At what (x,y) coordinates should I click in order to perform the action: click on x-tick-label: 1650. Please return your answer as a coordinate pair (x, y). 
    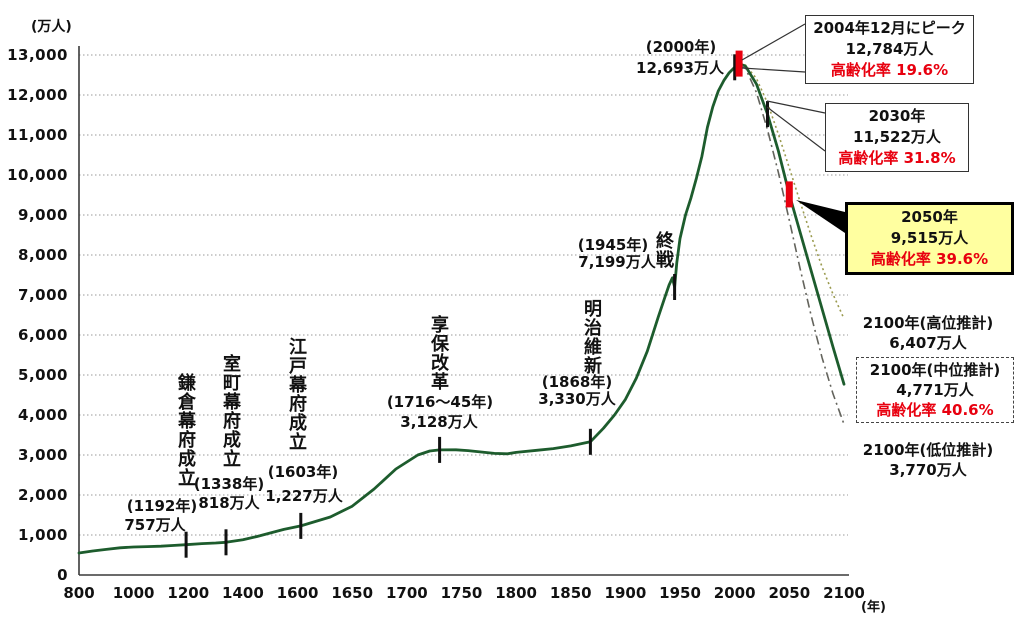
    Looking at the image, I should click on (352, 593).